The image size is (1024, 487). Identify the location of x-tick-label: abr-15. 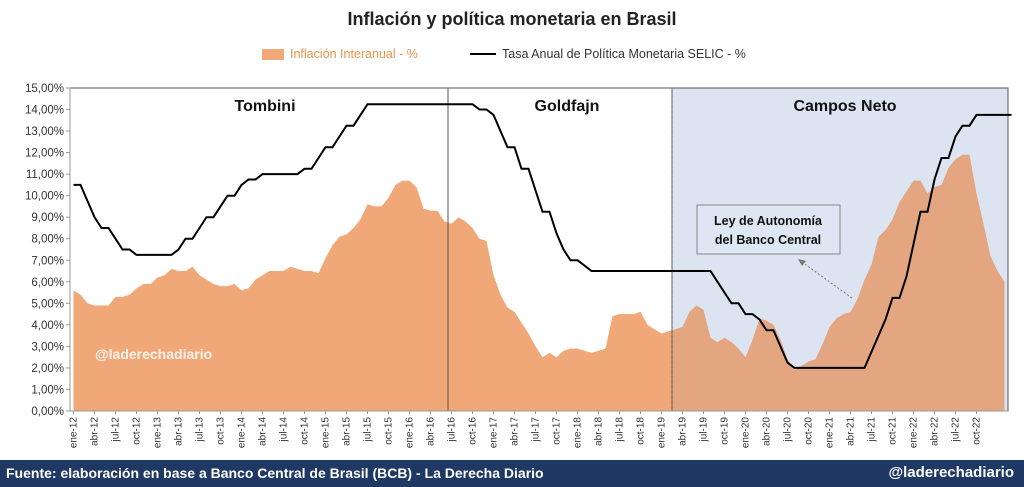
(347, 431).